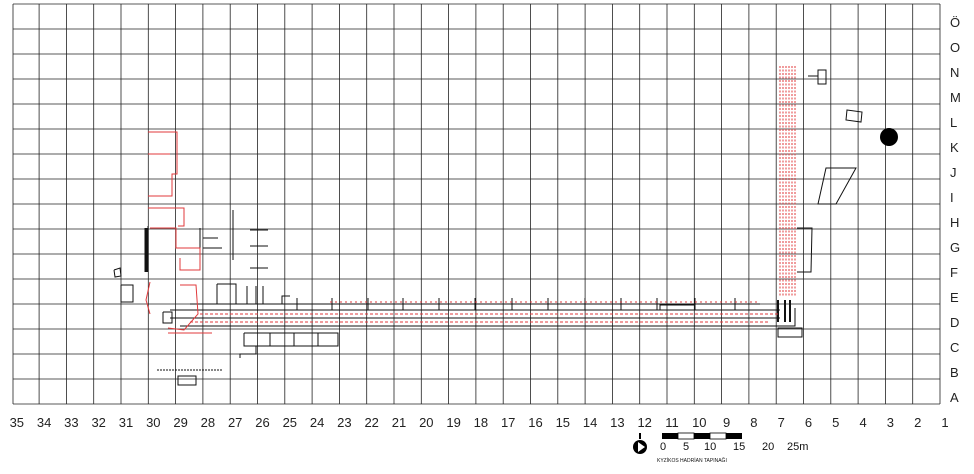 Image resolution: width=974 pixels, height=474 pixels. I want to click on grid-row-label: G, so click(955, 247).